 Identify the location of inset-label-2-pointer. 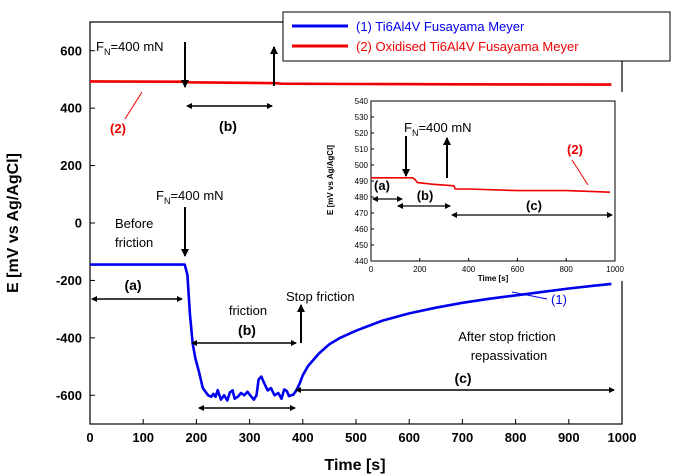
(580, 172).